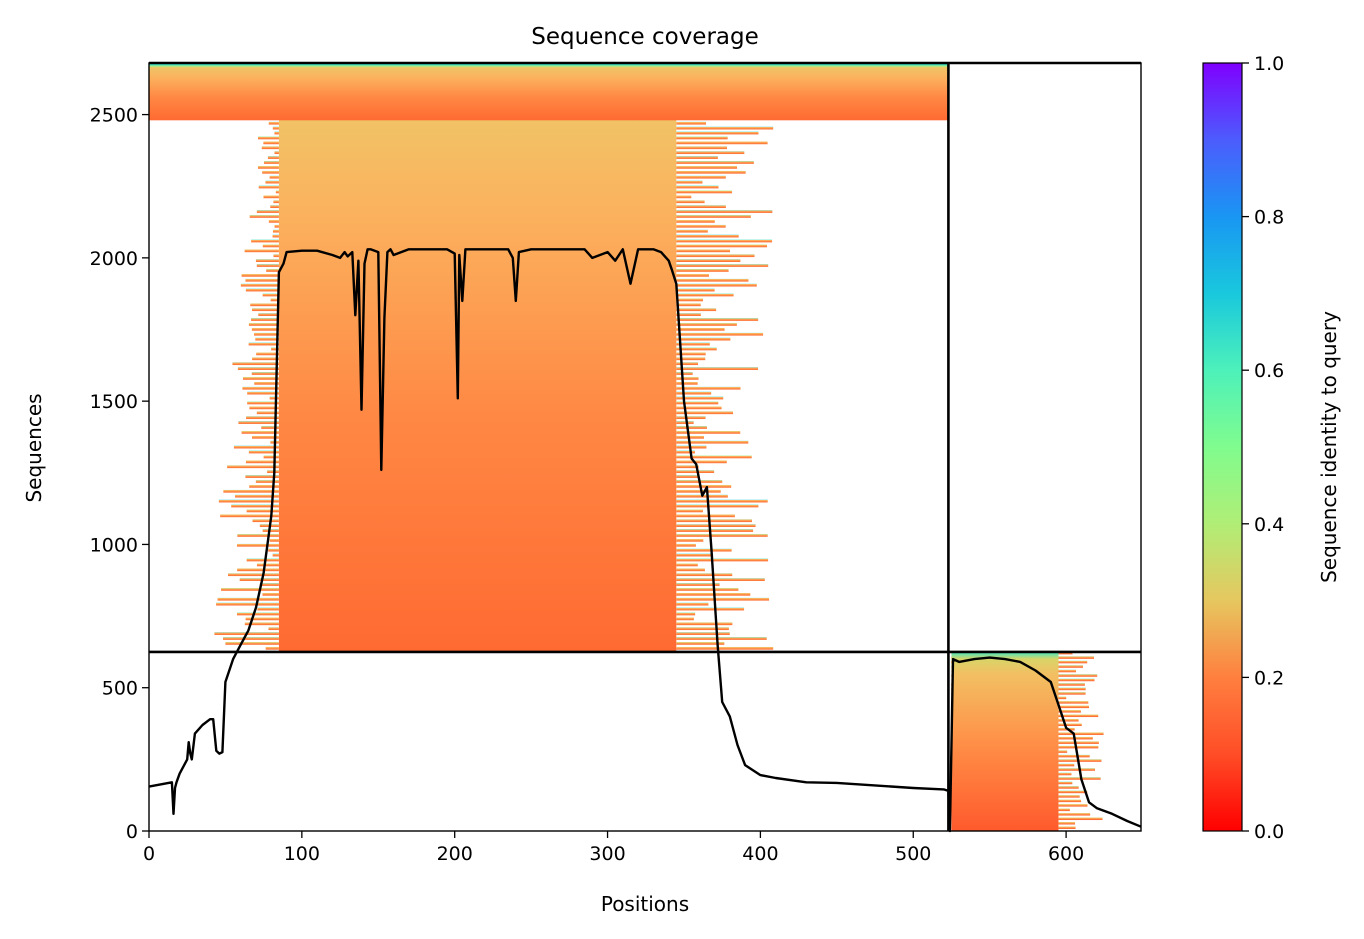 The width and height of the screenshot is (1364, 939). What do you see at coordinates (114, 116) in the screenshot?
I see `y-tick-label: 2500` at bounding box center [114, 116].